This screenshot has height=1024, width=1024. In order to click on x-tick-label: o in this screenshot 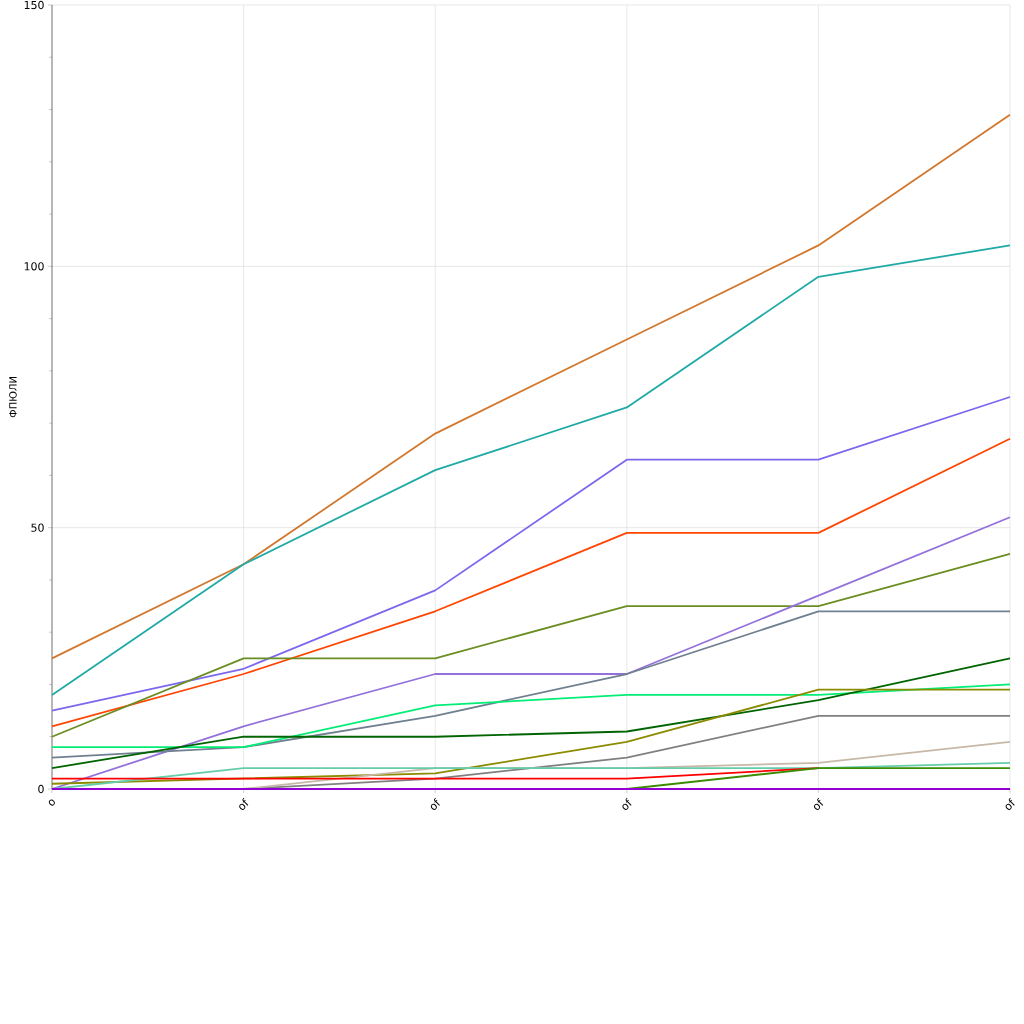, I will do `click(51, 802)`.